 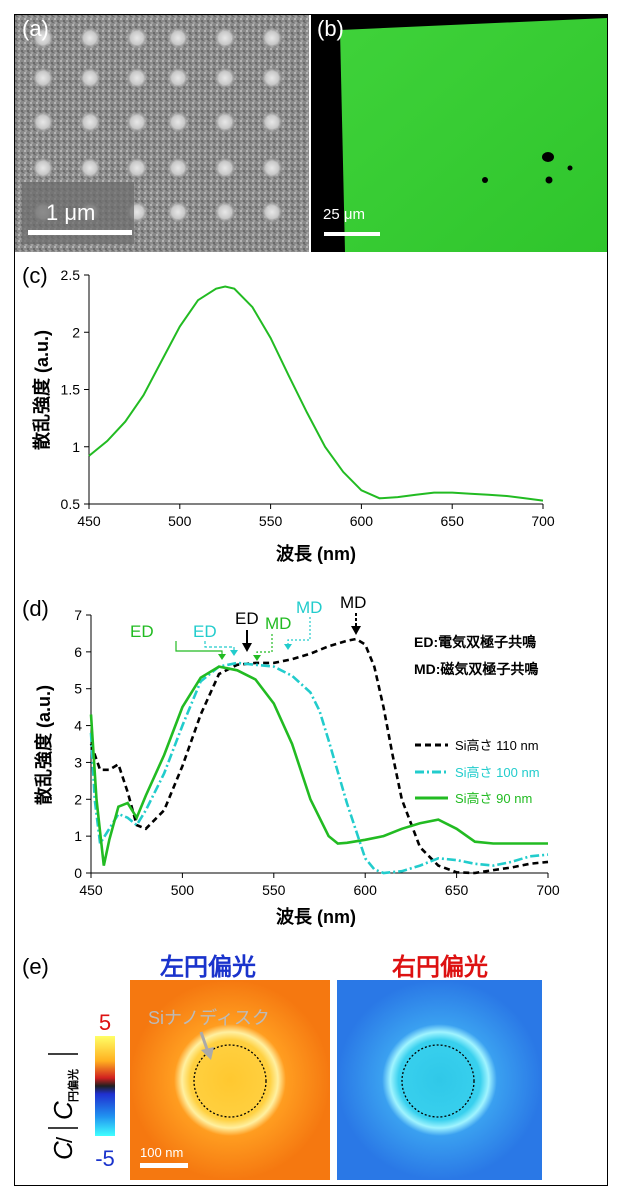 What do you see at coordinates (162, 133) in the screenshot?
I see `panel-a: 1 μm (a)` at bounding box center [162, 133].